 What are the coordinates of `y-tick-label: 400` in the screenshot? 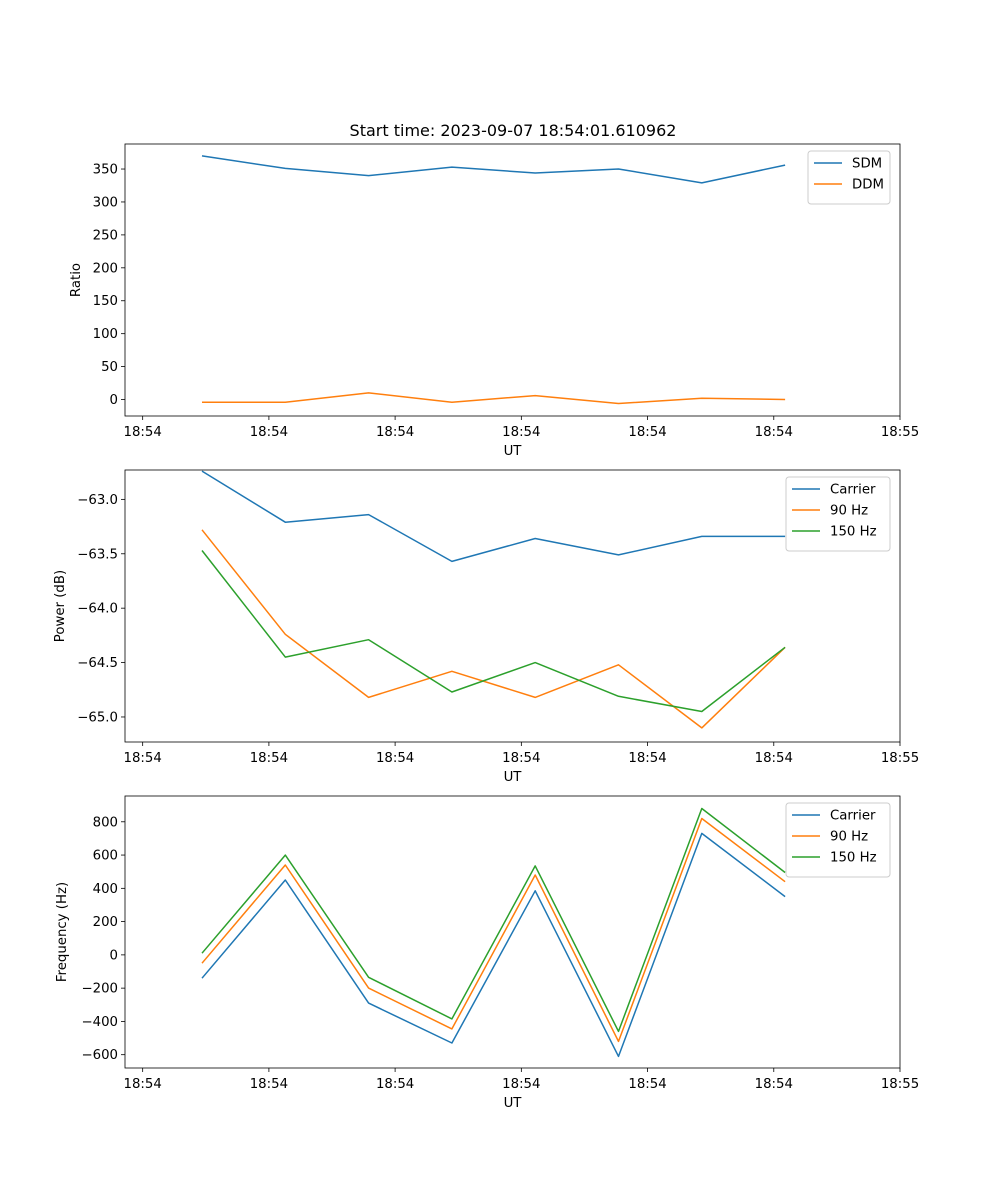 It's located at (105, 889).